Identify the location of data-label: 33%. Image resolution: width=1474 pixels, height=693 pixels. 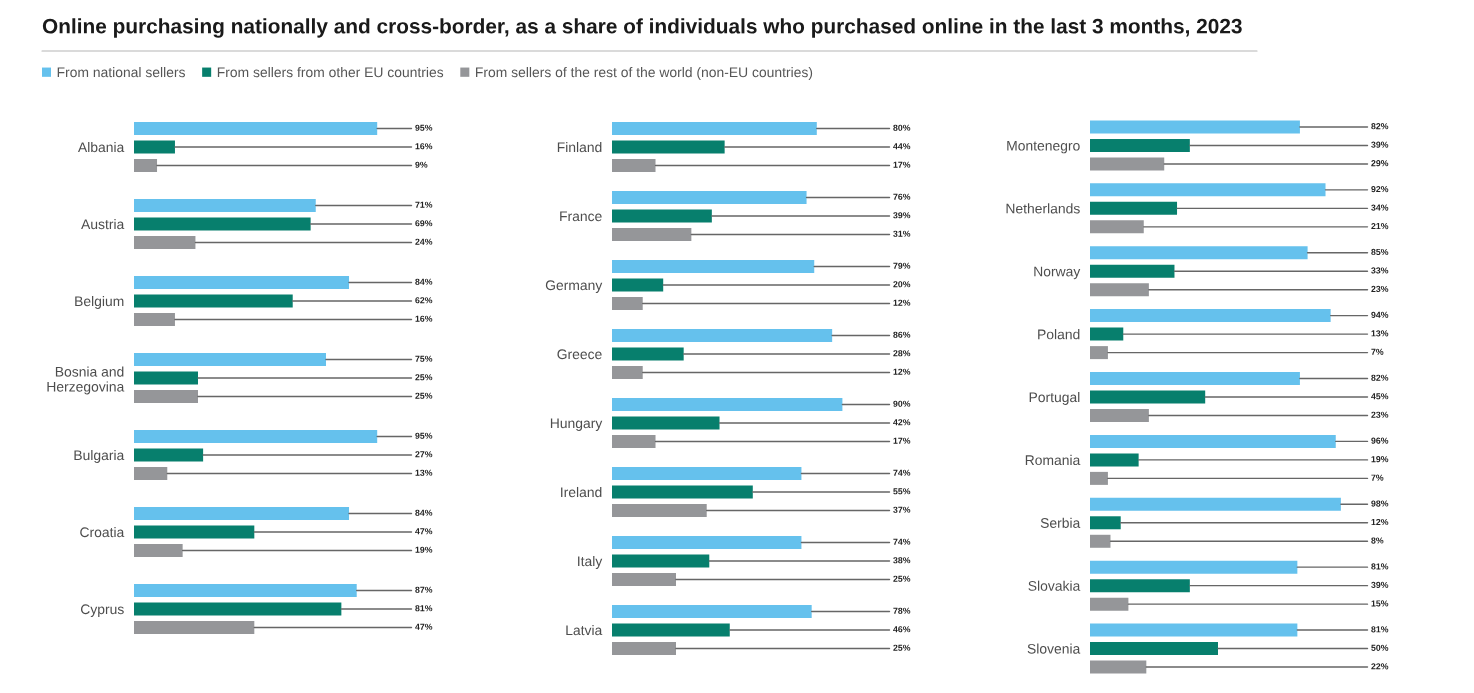
(1380, 270).